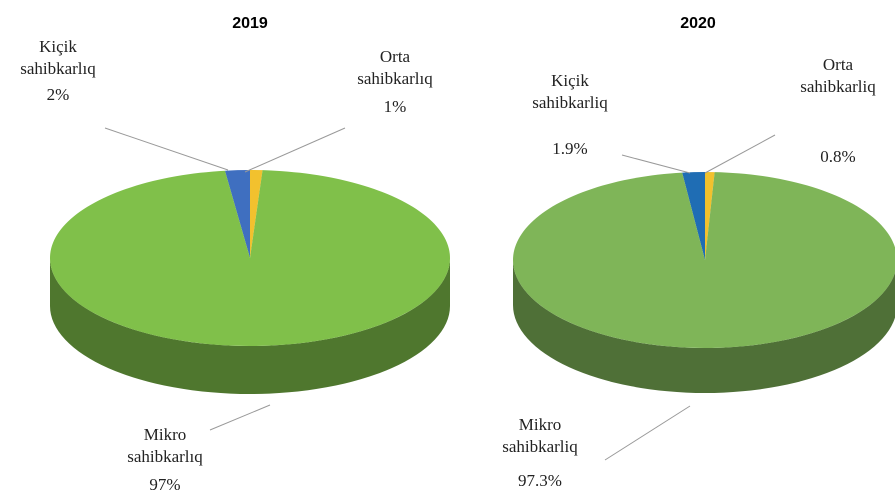  What do you see at coordinates (165, 445) in the screenshot?
I see `slice-label: Mikro sahibkarlıq` at bounding box center [165, 445].